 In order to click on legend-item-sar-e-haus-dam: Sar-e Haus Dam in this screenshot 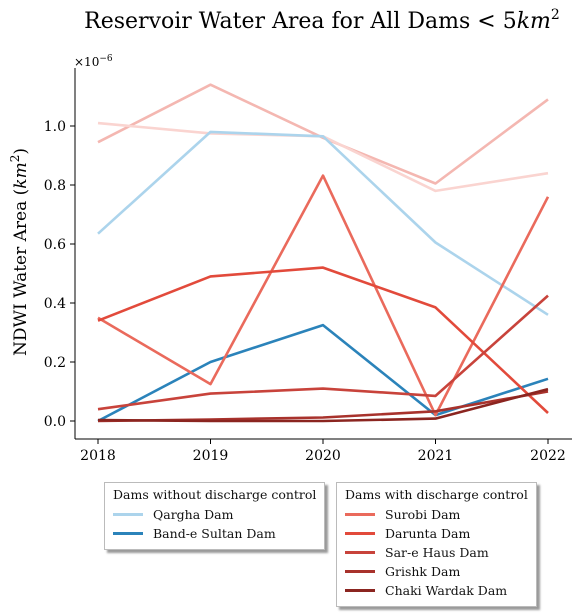, I will do `click(436, 552)`.